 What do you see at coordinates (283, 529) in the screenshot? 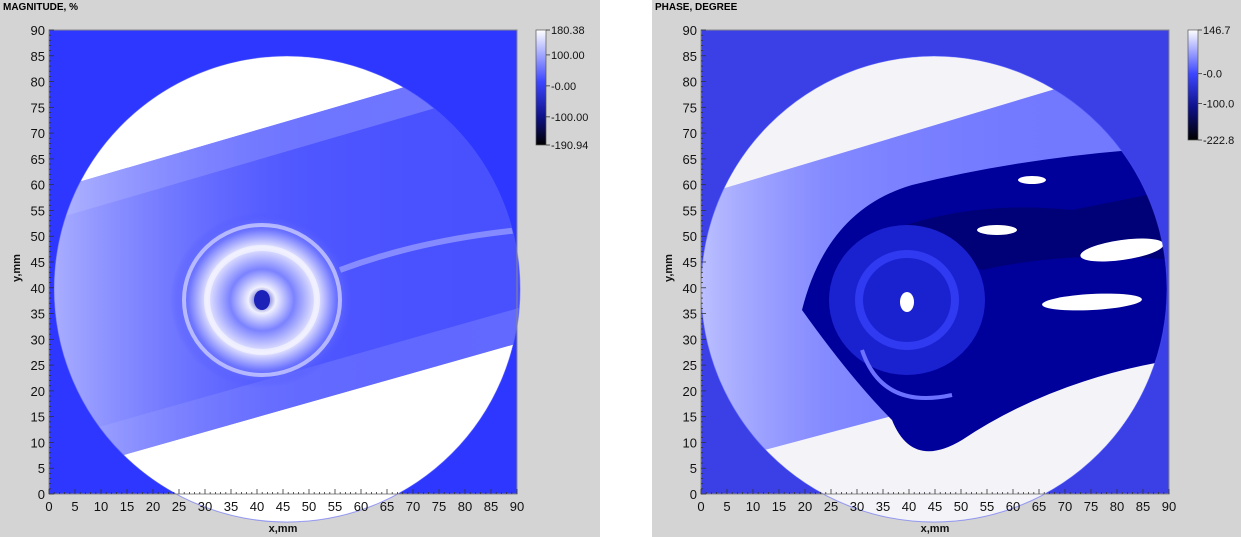
I see `magnitude-xlabel: x,mm` at bounding box center [283, 529].